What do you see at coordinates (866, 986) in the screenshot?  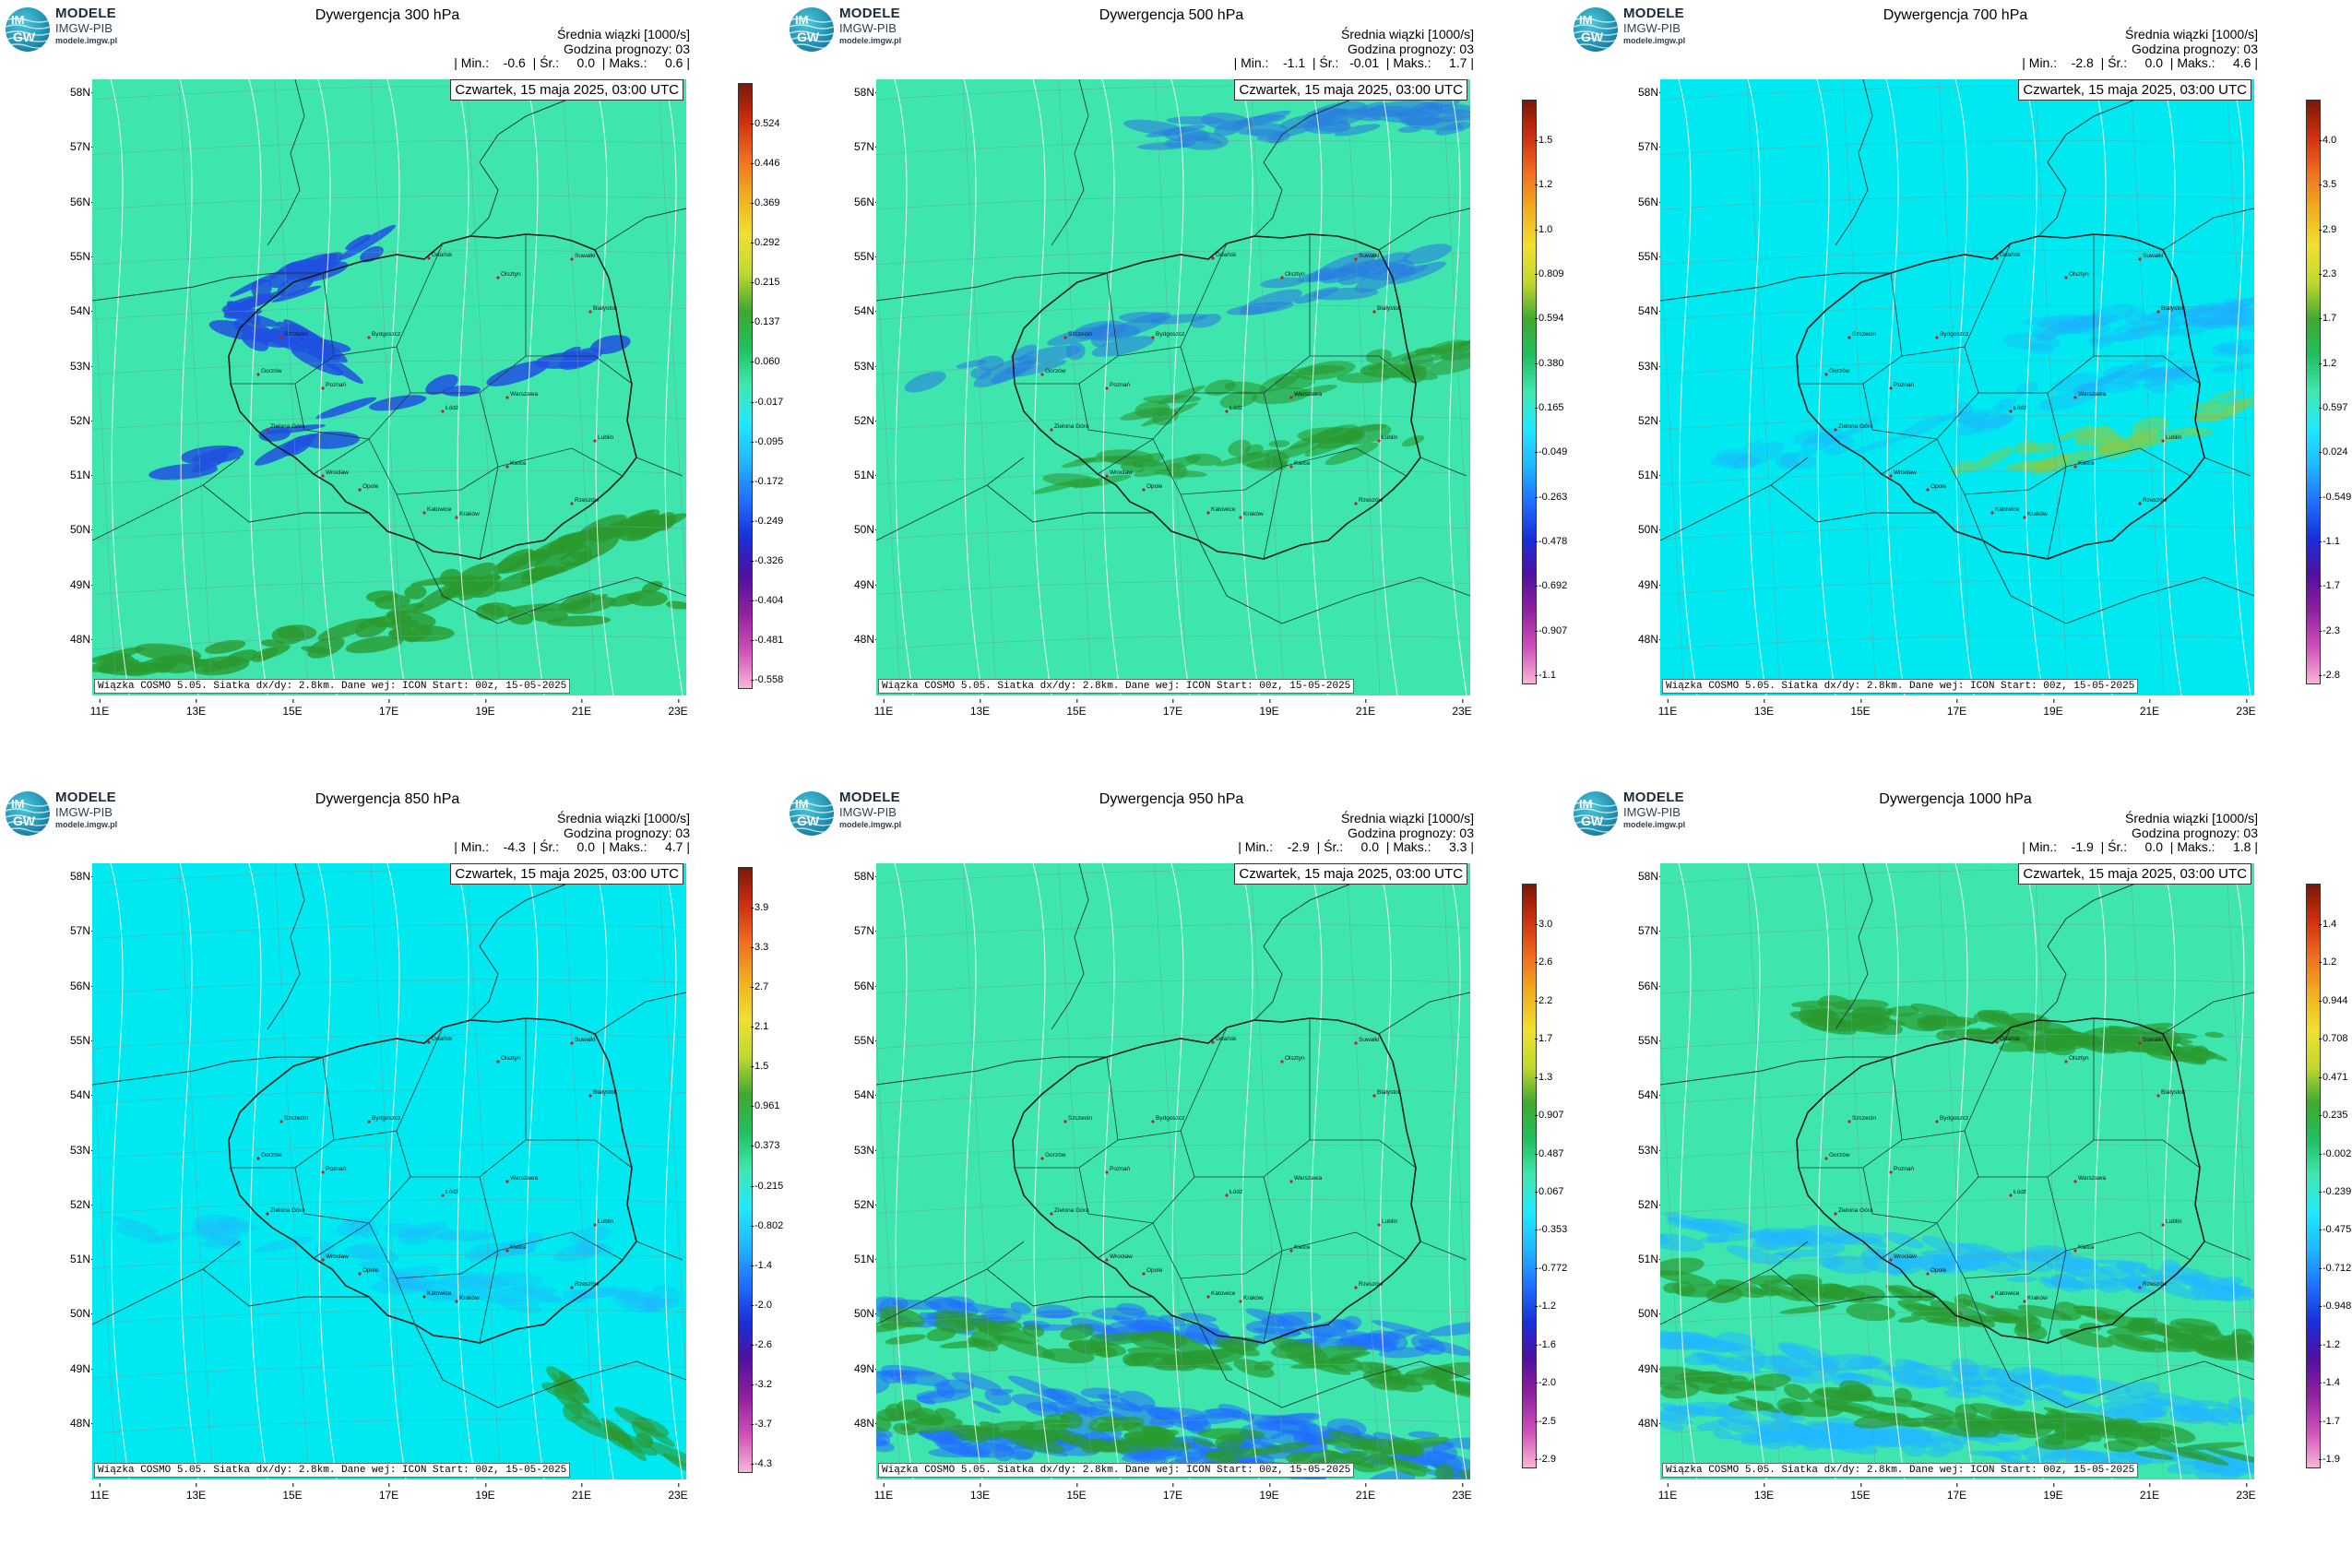 I see `latitude-tick-label: 56N` at bounding box center [866, 986].